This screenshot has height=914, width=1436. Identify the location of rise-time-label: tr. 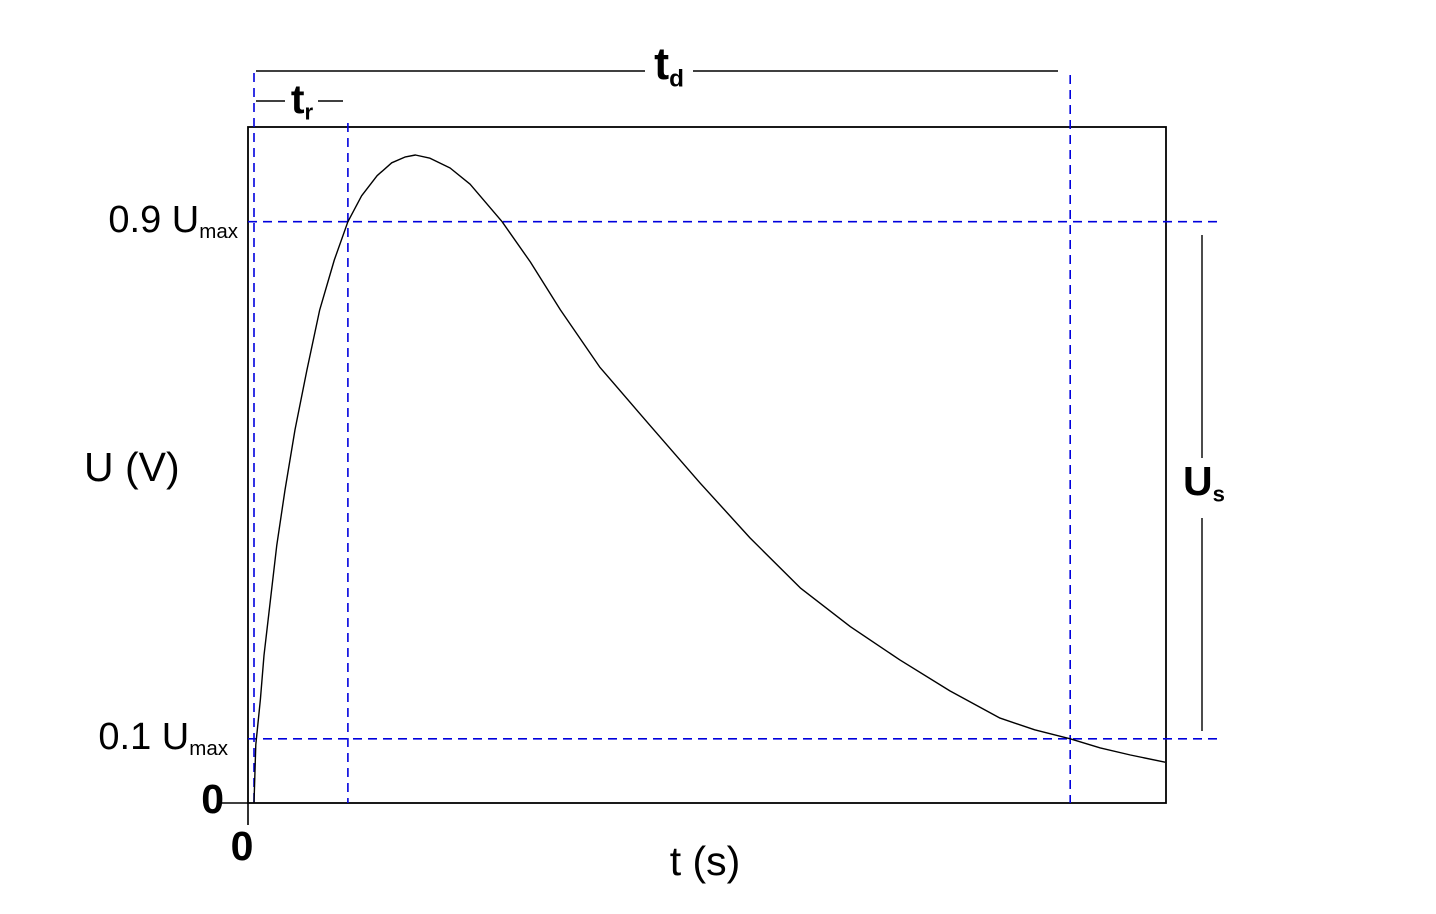
(302, 100).